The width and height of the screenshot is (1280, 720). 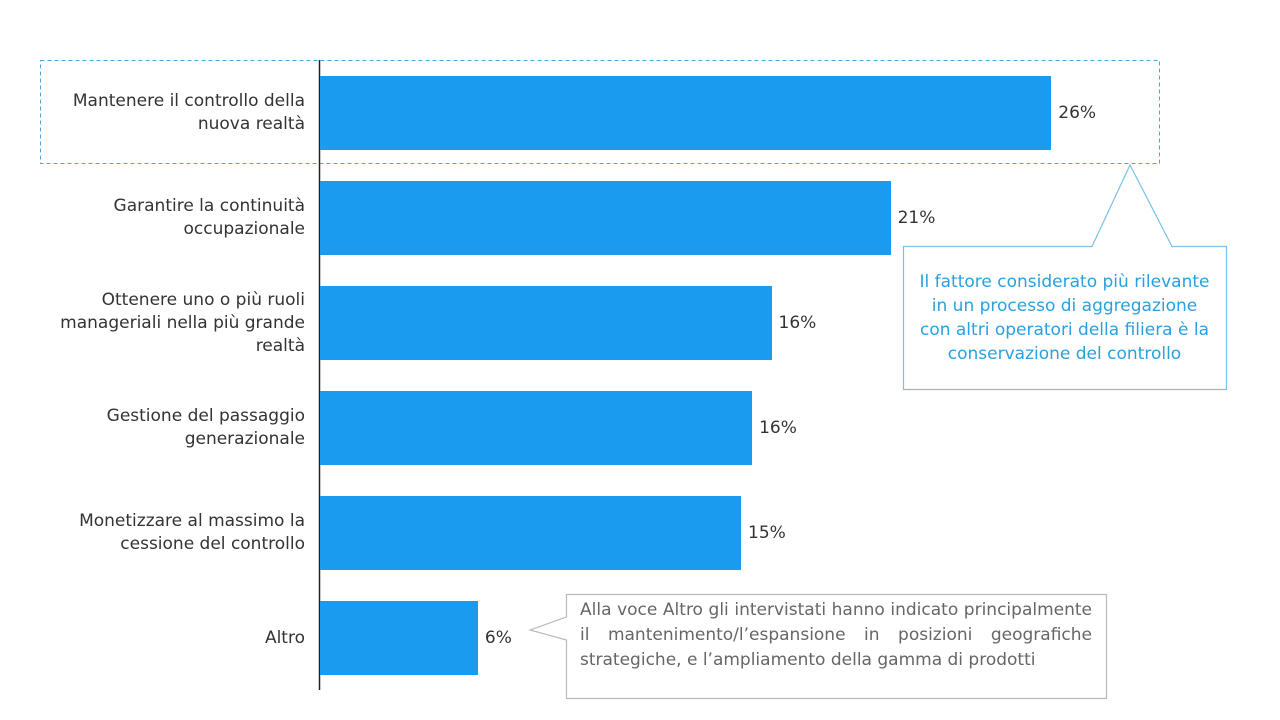 What do you see at coordinates (1077, 113) in the screenshot?
I see `value-label: 26%` at bounding box center [1077, 113].